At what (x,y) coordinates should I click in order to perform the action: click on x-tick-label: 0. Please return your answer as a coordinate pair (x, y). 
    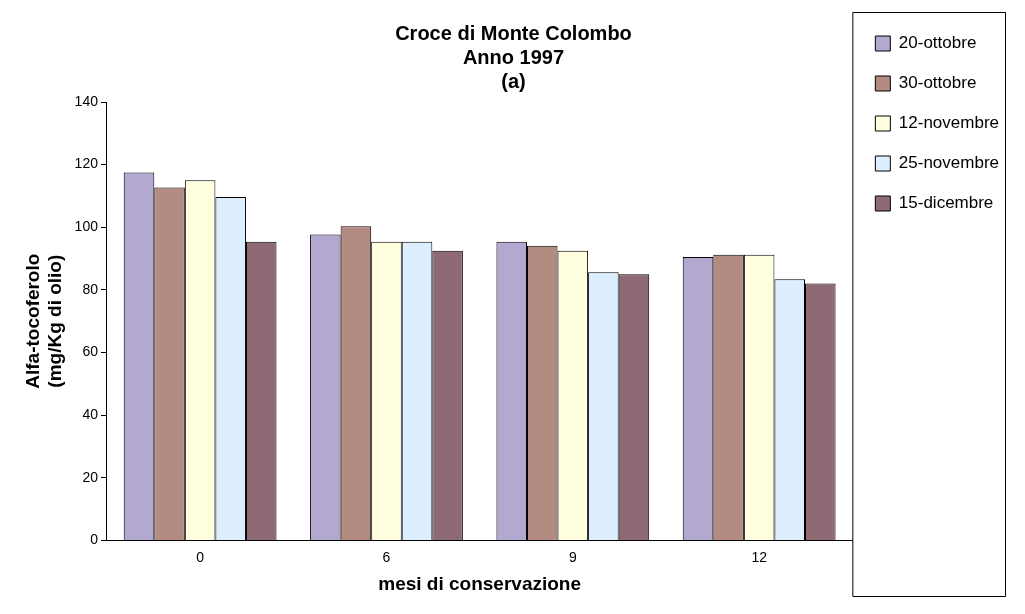
    Looking at the image, I should click on (200, 556).